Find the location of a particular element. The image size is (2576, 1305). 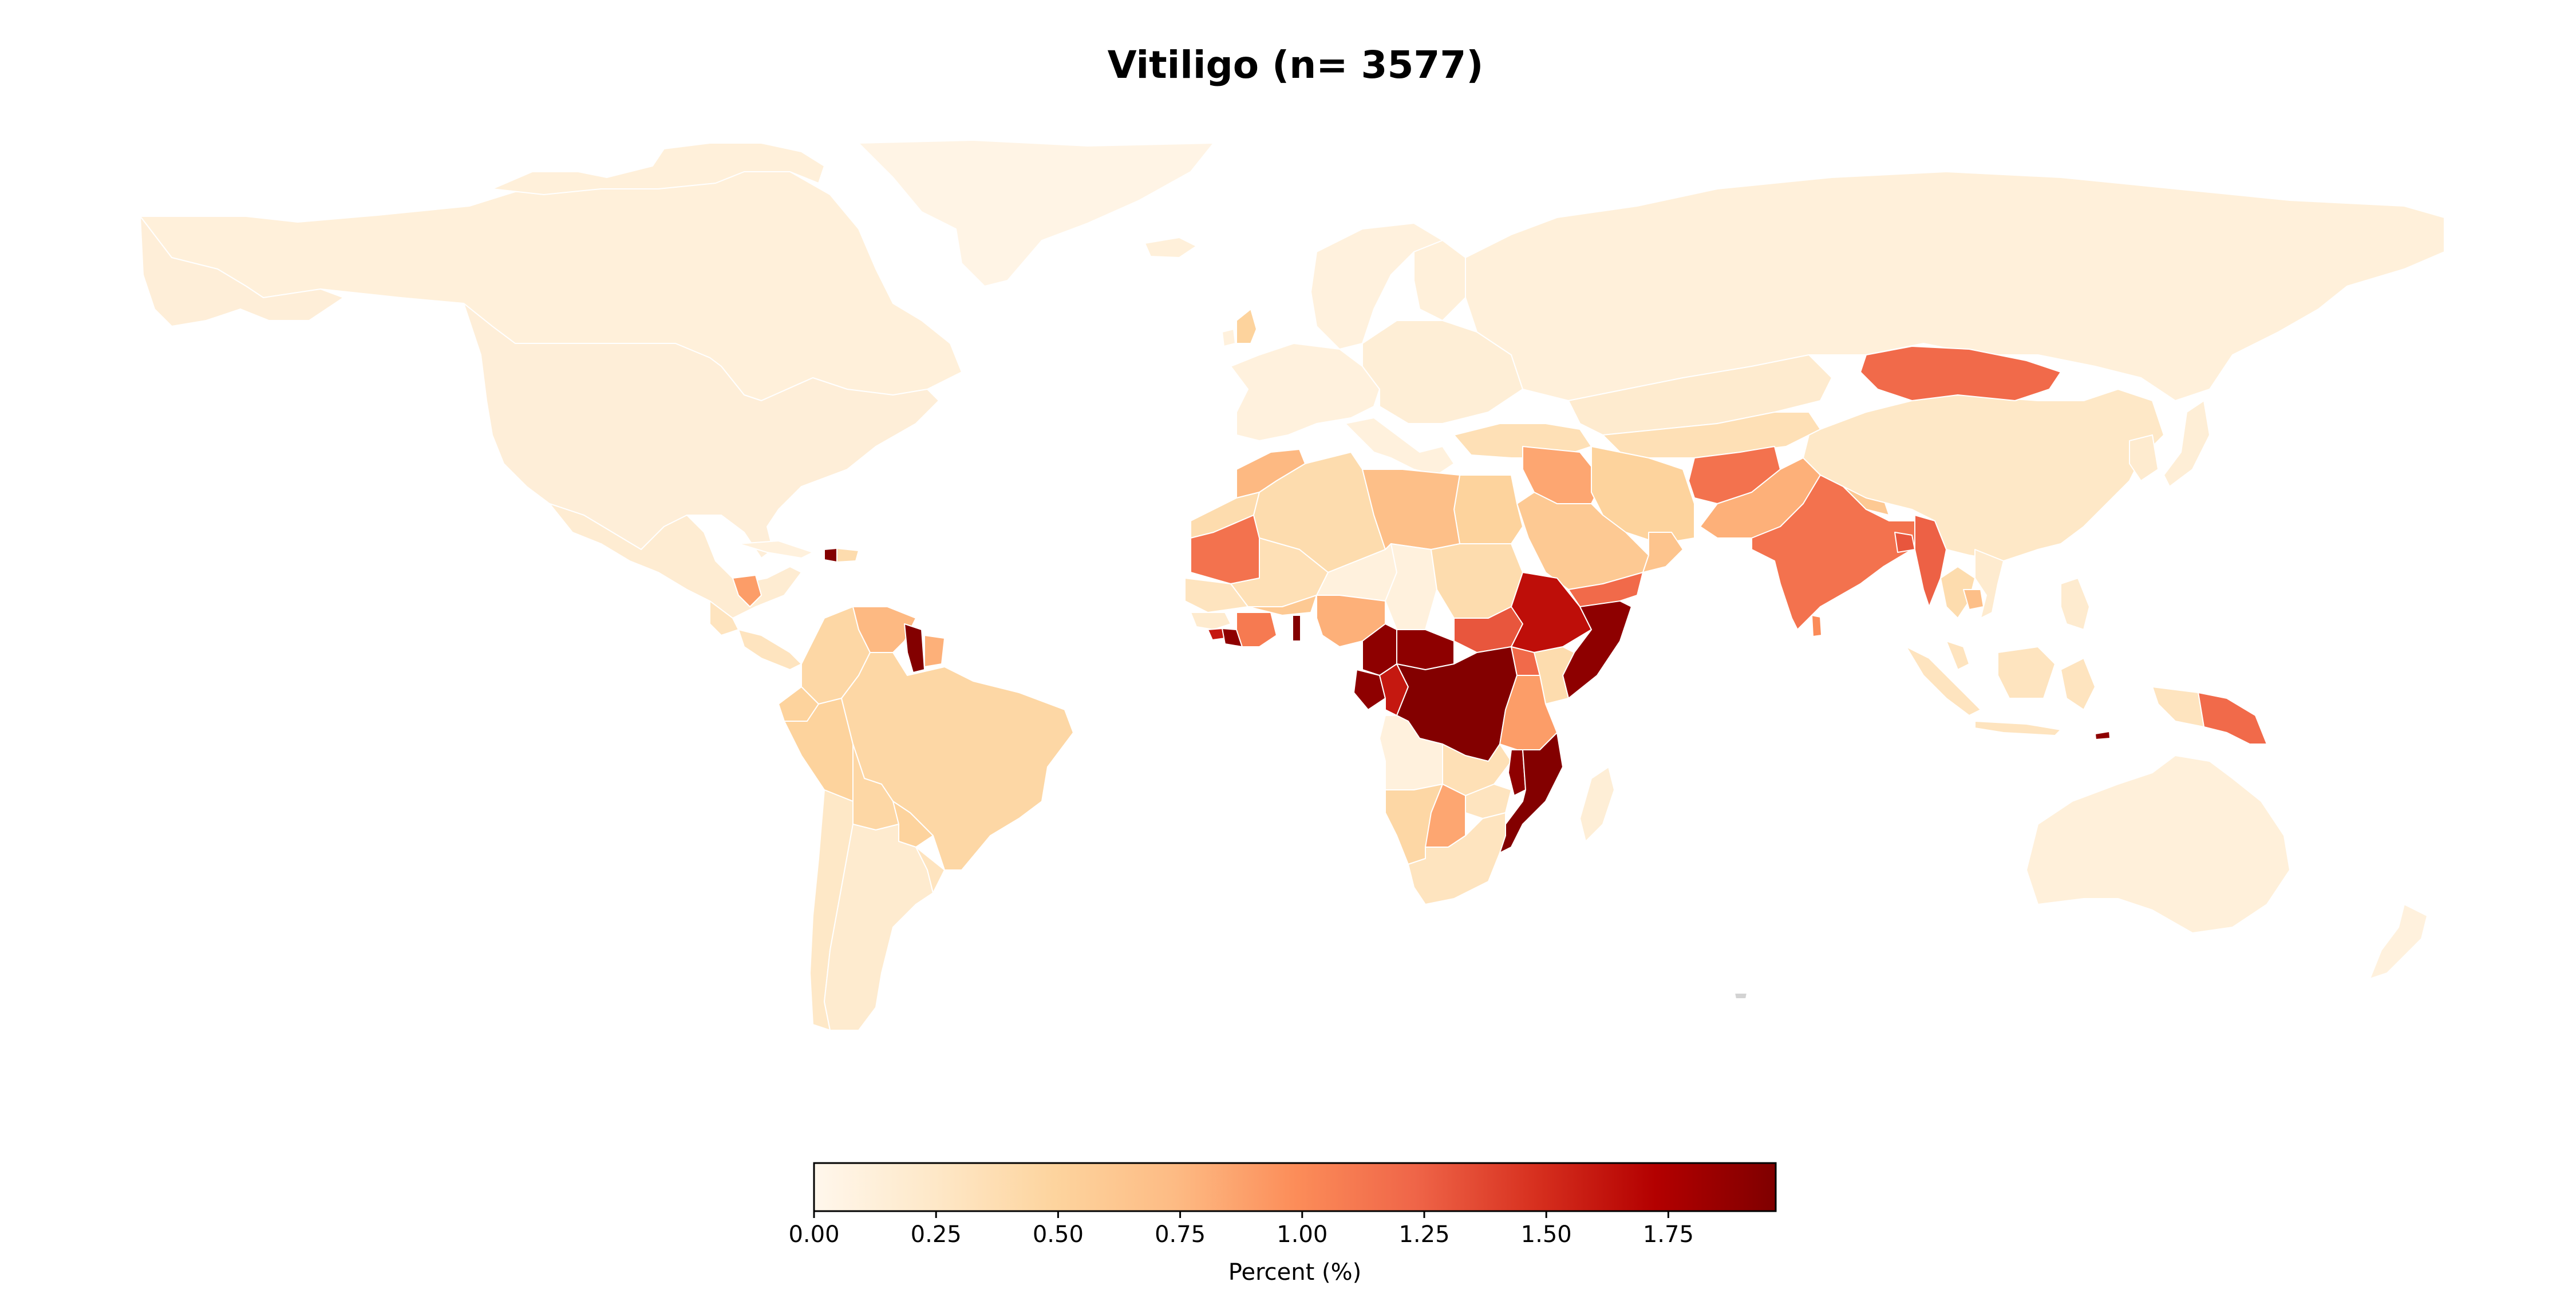

country-iceland is located at coordinates (1170, 247).